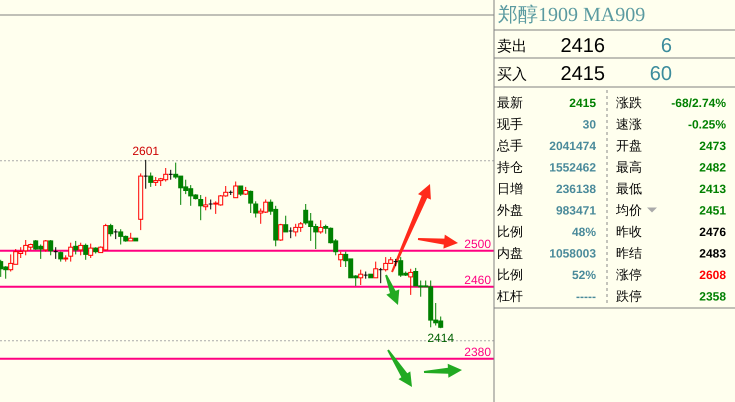 This screenshot has width=735, height=402. Describe the element at coordinates (512, 74) in the screenshot. I see `text: 买入` at that location.